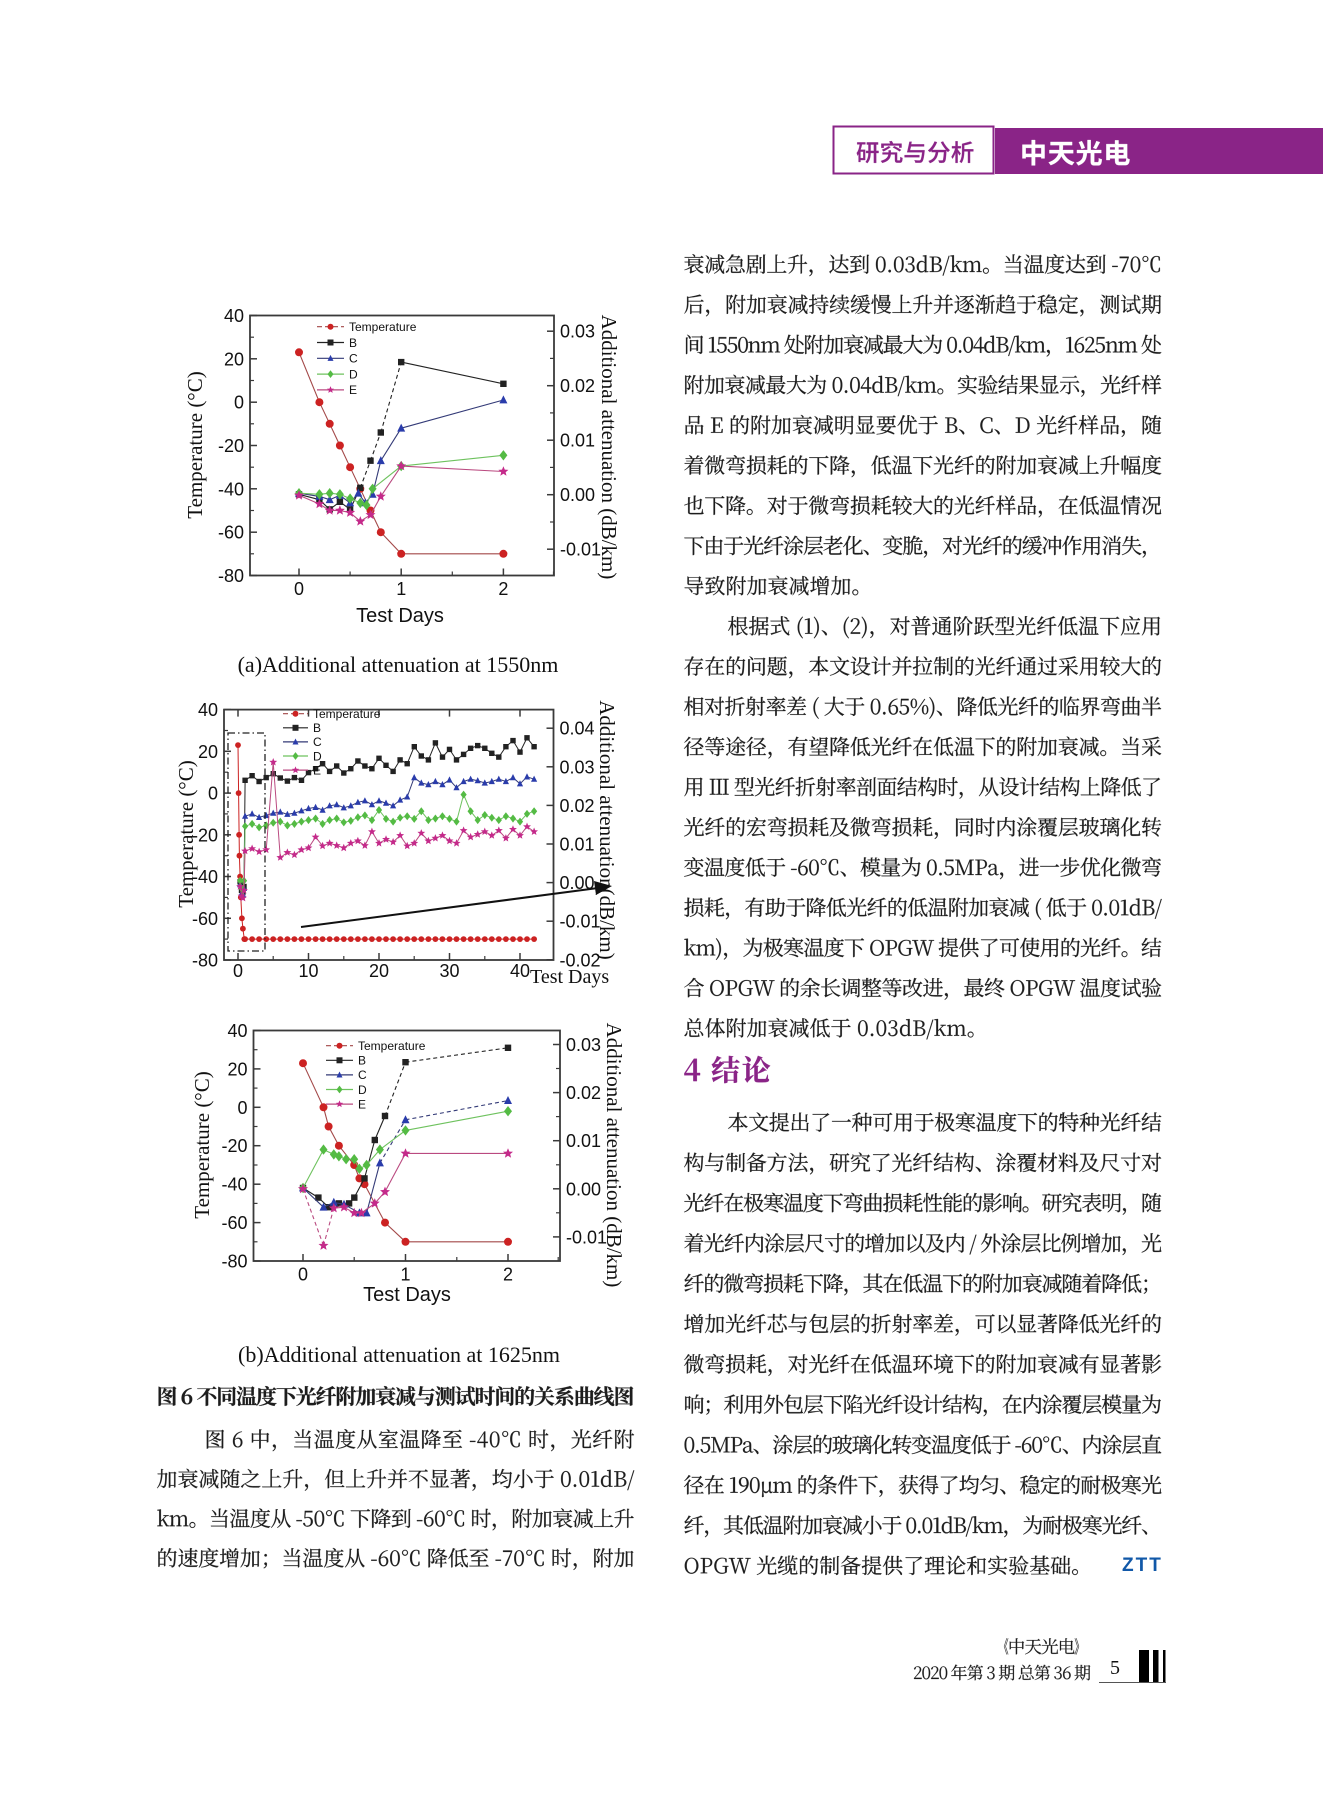 The image size is (1323, 1796). Describe the element at coordinates (1142, 1565) in the screenshot. I see `svg-text: ZTT` at that location.